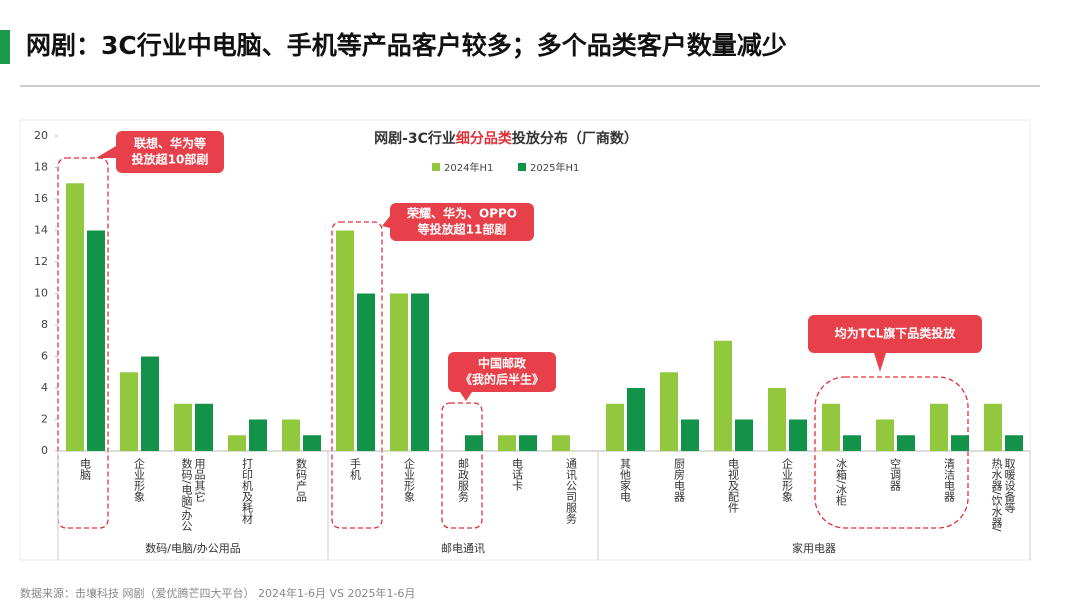  What do you see at coordinates (575, 138) in the screenshot?
I see `title-part: 投放分布（厂商数）` at bounding box center [575, 138].